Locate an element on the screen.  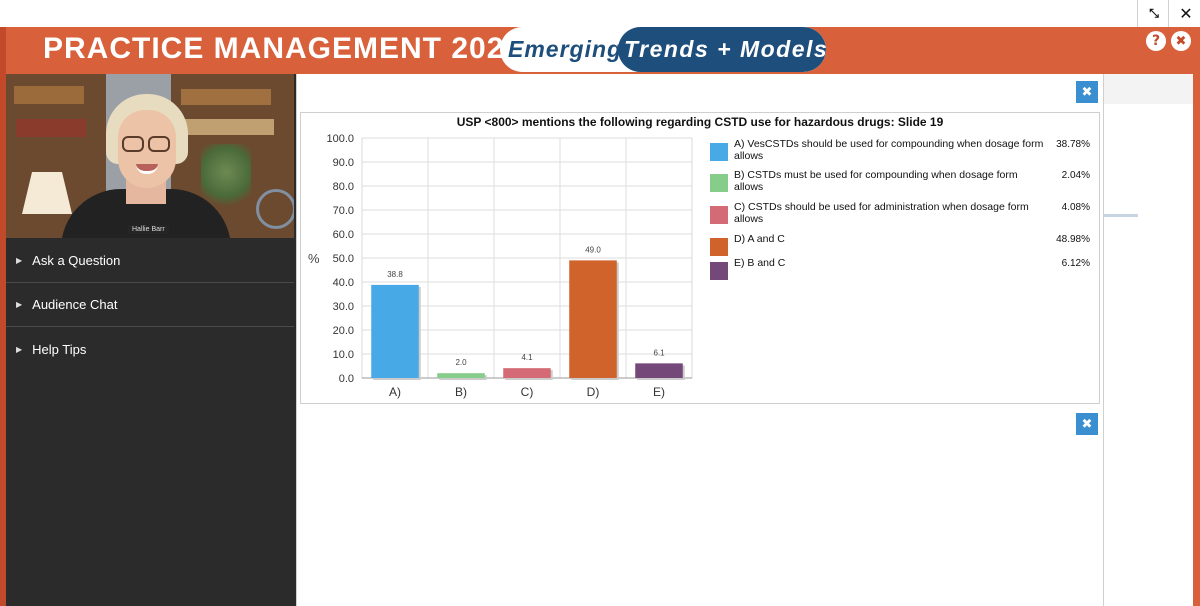
y-tick-label: 90.0 is located at coordinates (343, 163).